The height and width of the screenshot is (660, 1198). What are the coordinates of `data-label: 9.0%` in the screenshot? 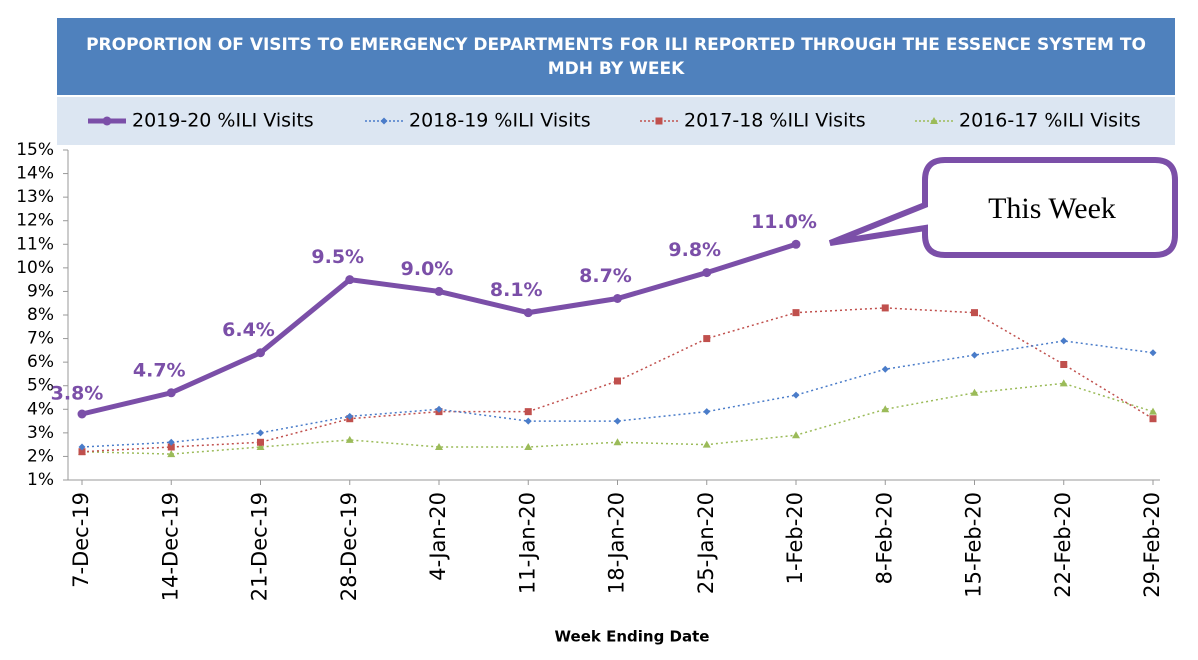 It's located at (427, 269).